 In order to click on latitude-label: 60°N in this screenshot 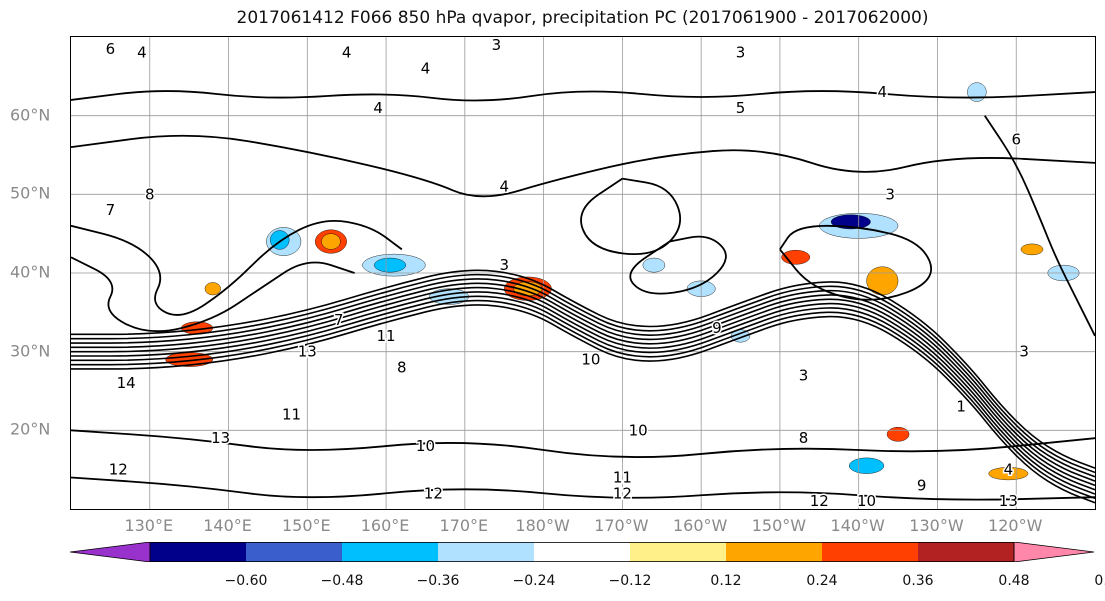, I will do `click(37, 114)`.